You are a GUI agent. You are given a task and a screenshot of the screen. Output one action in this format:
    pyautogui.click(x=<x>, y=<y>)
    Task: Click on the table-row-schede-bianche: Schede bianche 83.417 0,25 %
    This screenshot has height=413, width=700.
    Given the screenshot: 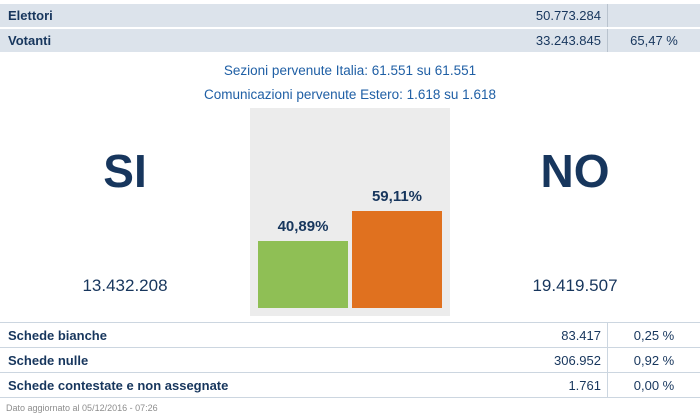 What is the action you would take?
    pyautogui.click(x=350, y=335)
    